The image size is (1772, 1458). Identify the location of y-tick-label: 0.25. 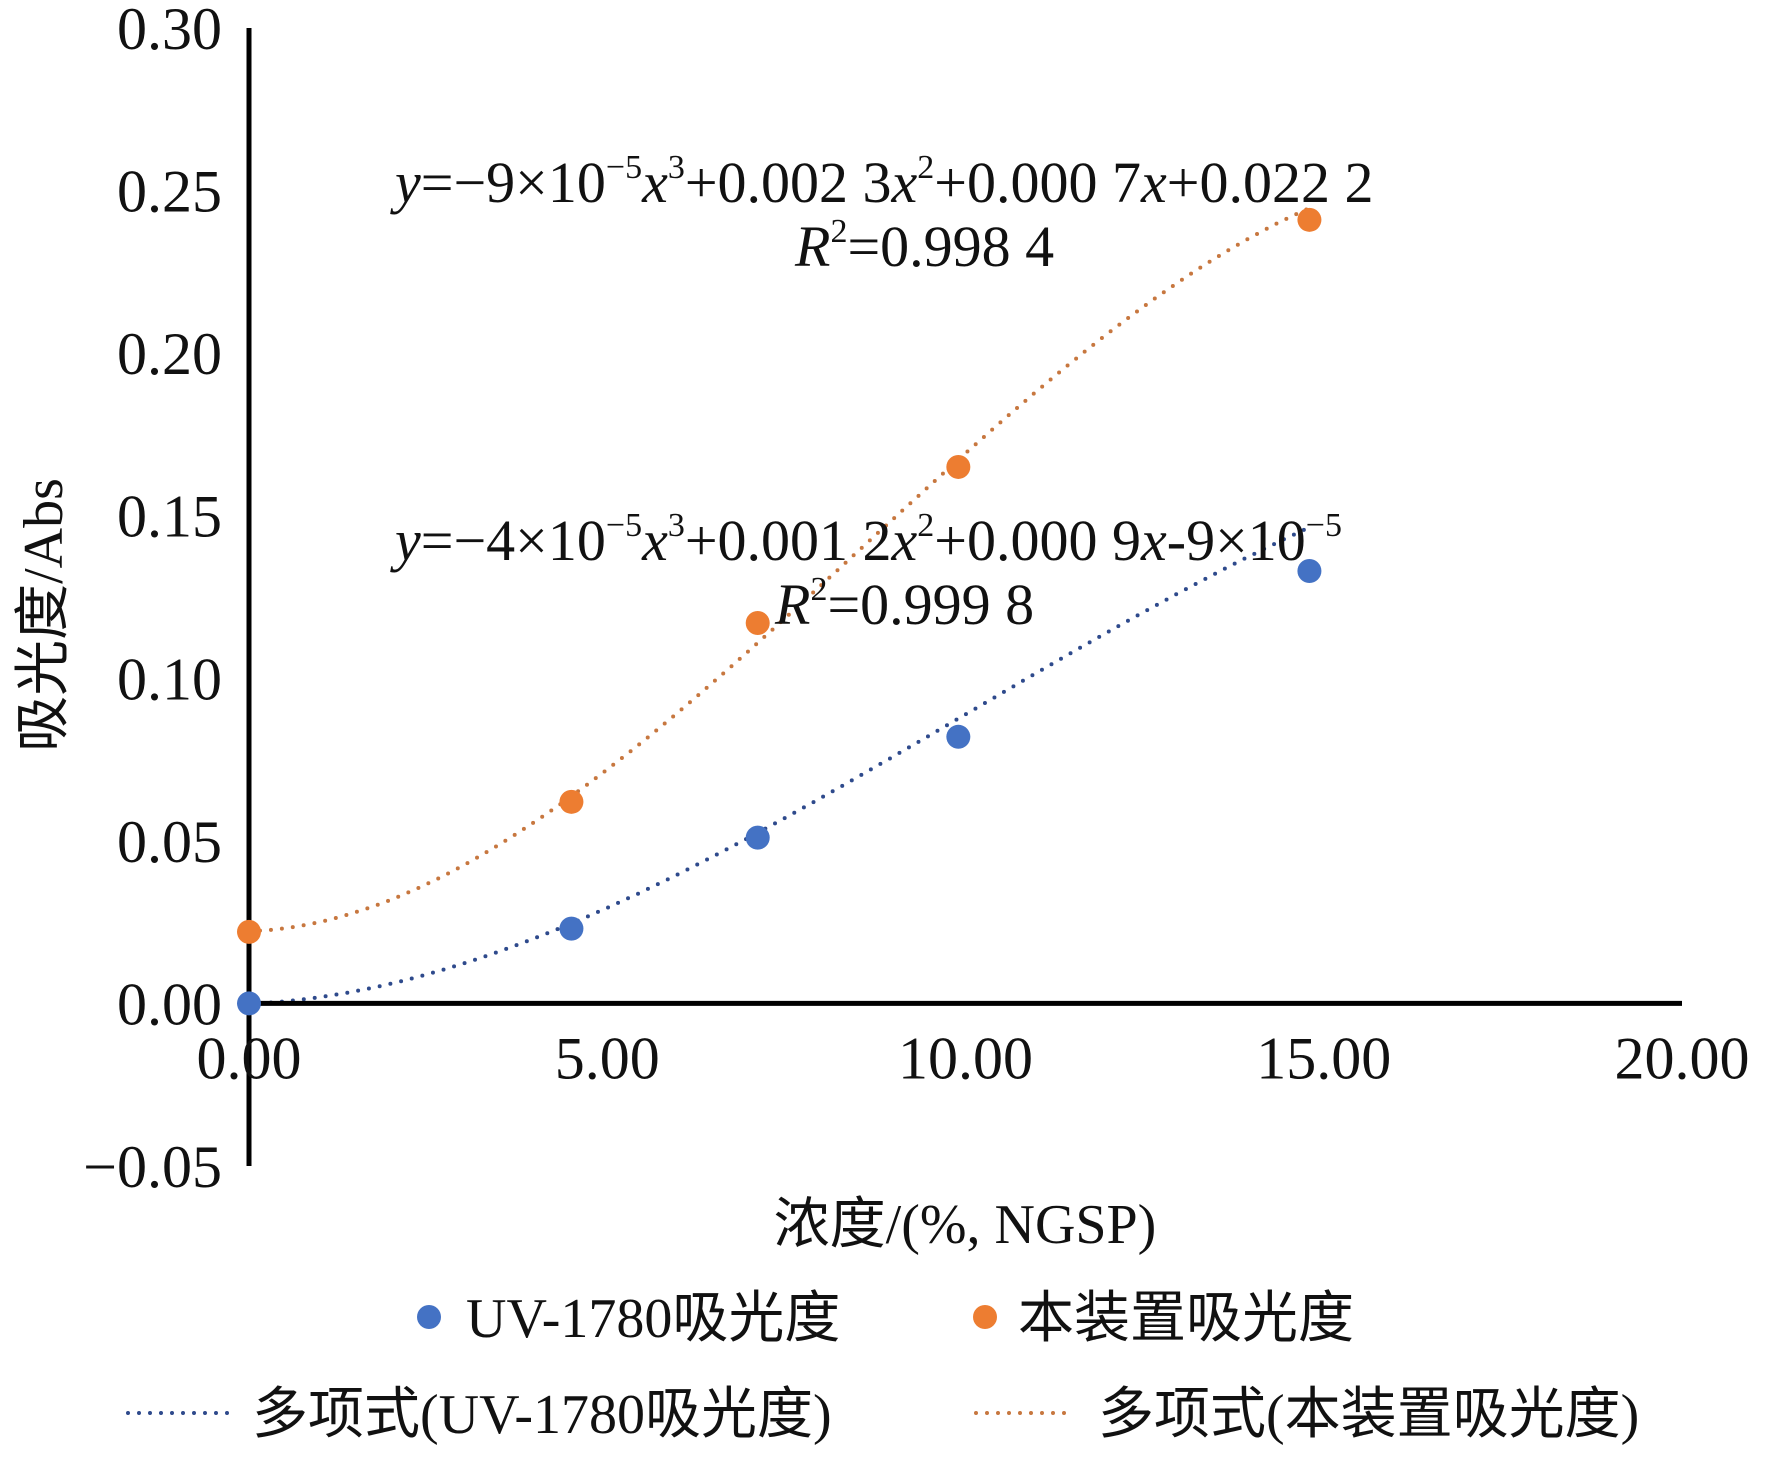
(169, 192).